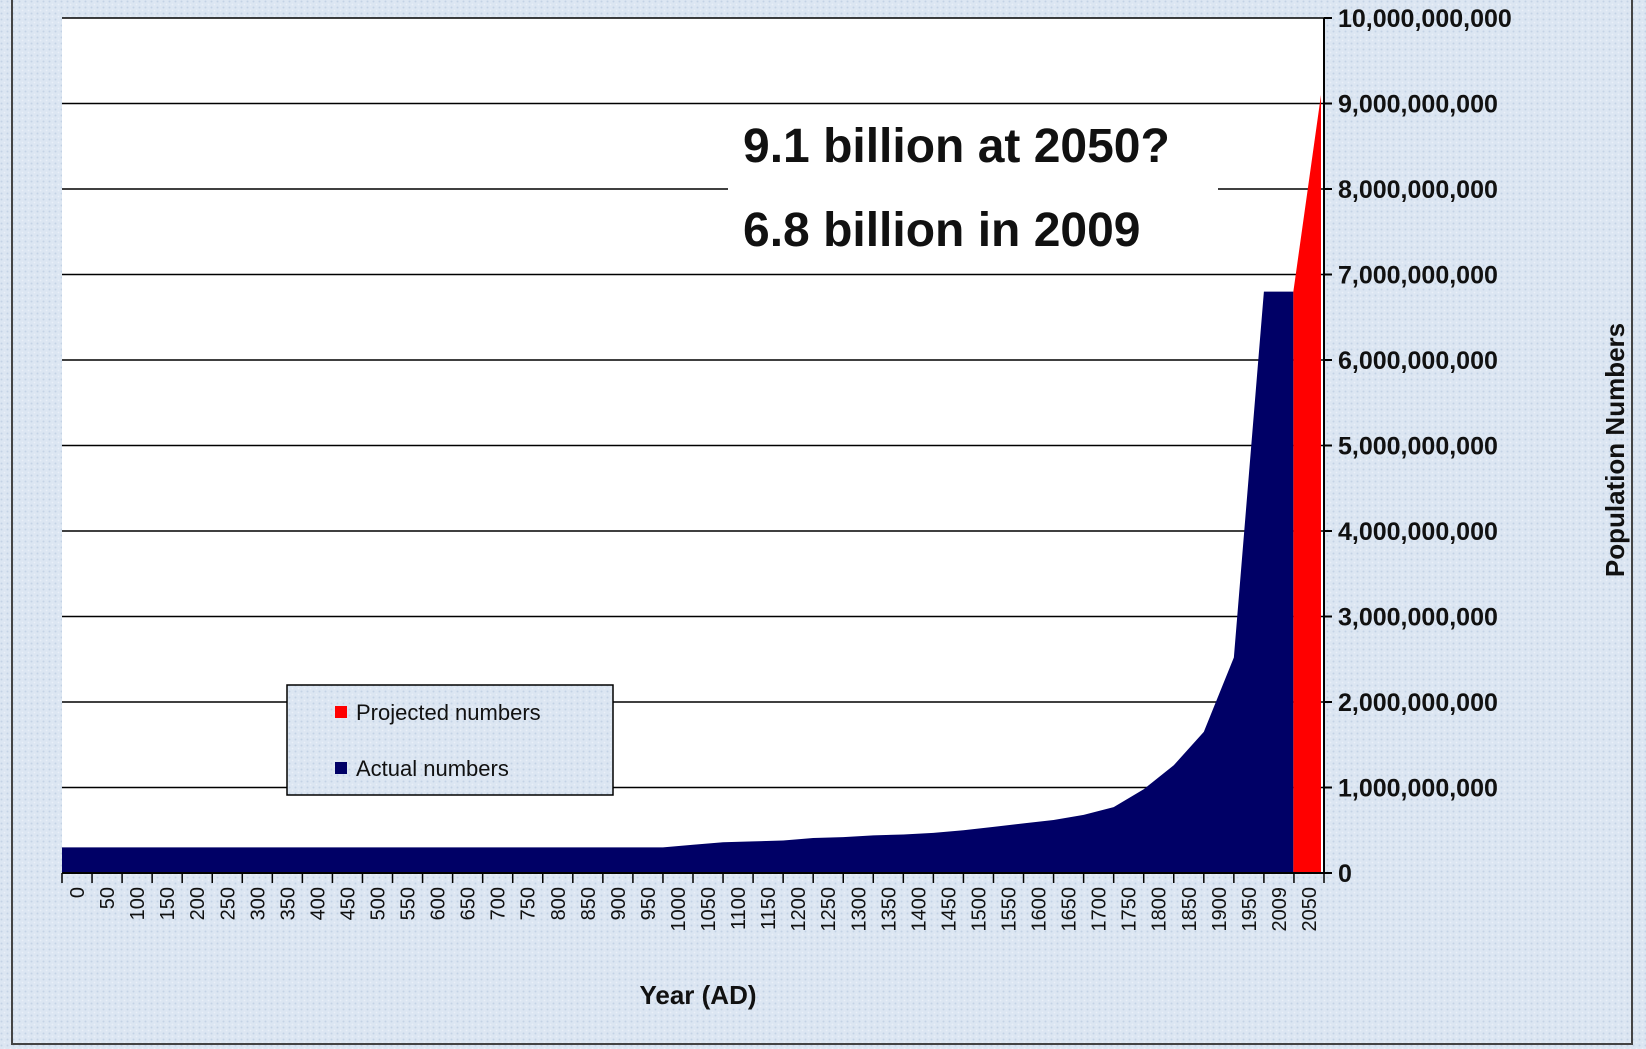  Describe the element at coordinates (318, 903) in the screenshot. I see `x-tick-label-8: 400` at that location.